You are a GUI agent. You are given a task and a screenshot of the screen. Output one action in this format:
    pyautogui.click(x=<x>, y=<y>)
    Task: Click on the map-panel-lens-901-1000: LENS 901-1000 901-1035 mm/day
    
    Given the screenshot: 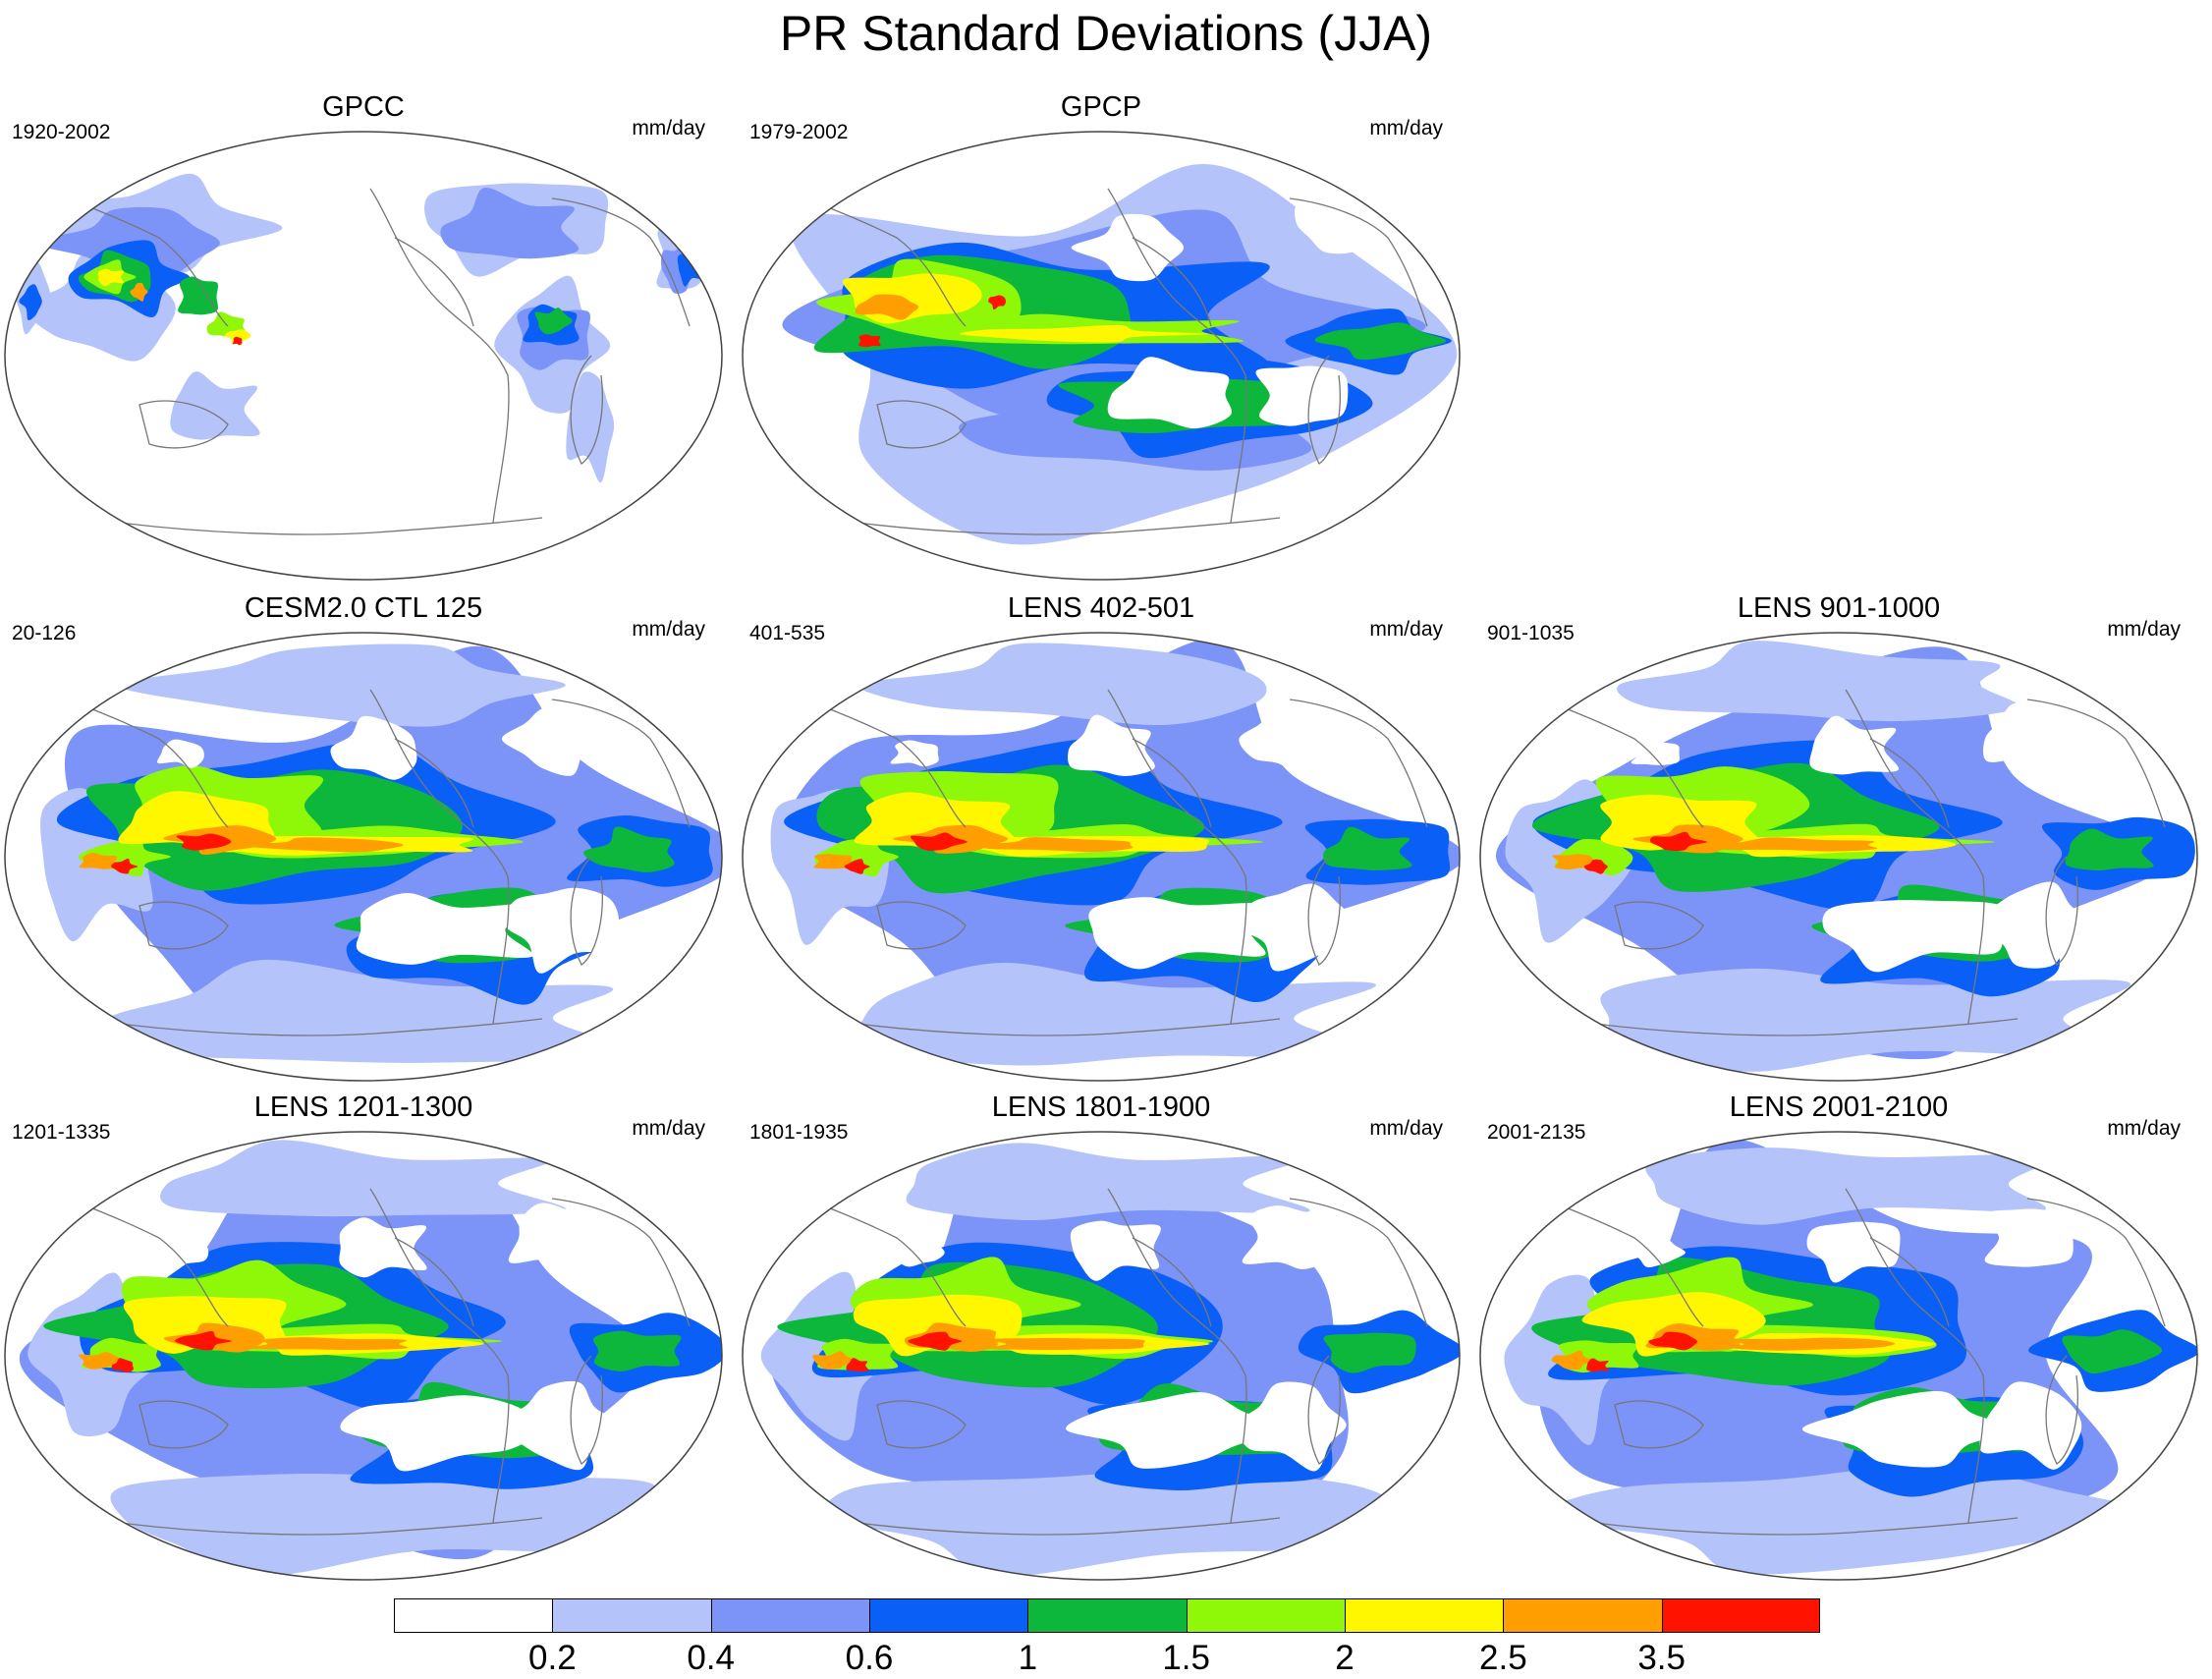 What is the action you would take?
    pyautogui.click(x=1838, y=837)
    